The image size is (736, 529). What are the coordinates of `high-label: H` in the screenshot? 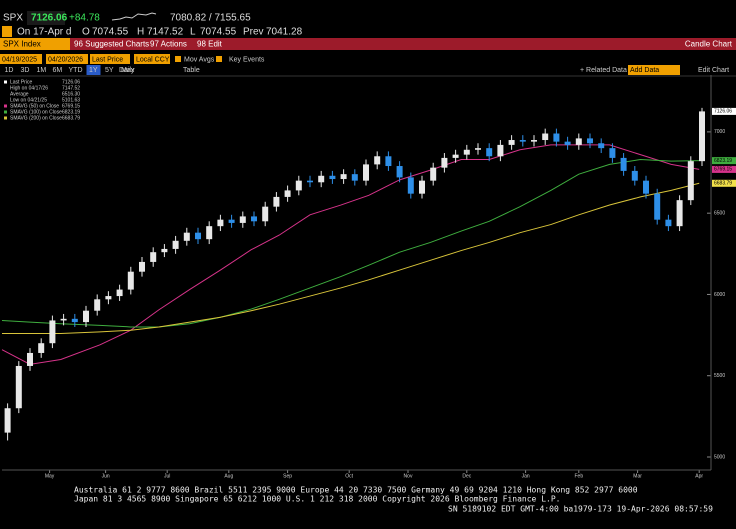 It's located at (140, 32).